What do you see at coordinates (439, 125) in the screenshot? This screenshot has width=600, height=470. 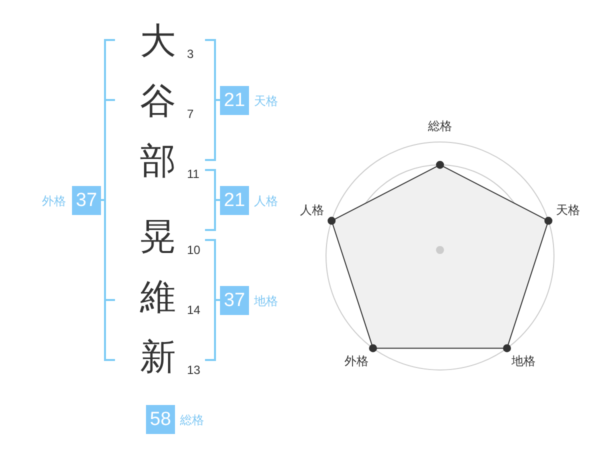 I see `spoke-label: 総格` at bounding box center [439, 125].